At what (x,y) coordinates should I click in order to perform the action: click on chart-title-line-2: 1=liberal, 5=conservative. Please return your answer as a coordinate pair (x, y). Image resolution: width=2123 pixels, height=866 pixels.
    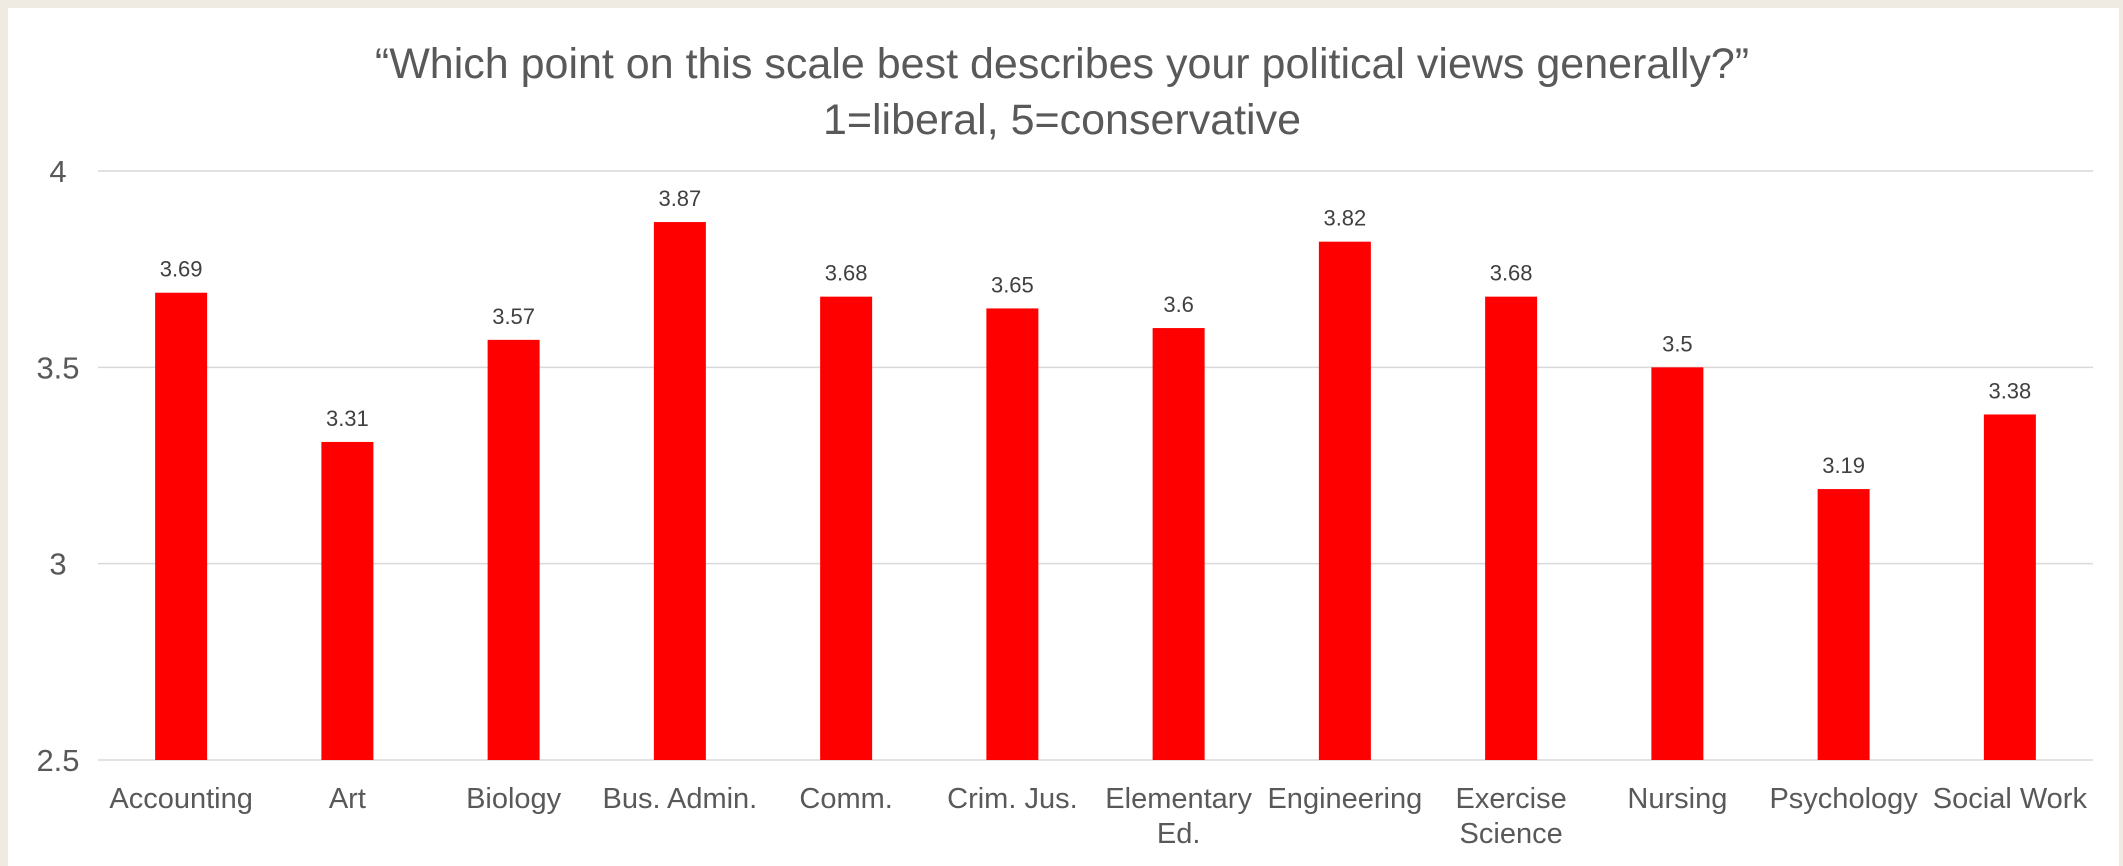
    Looking at the image, I should click on (1062, 120).